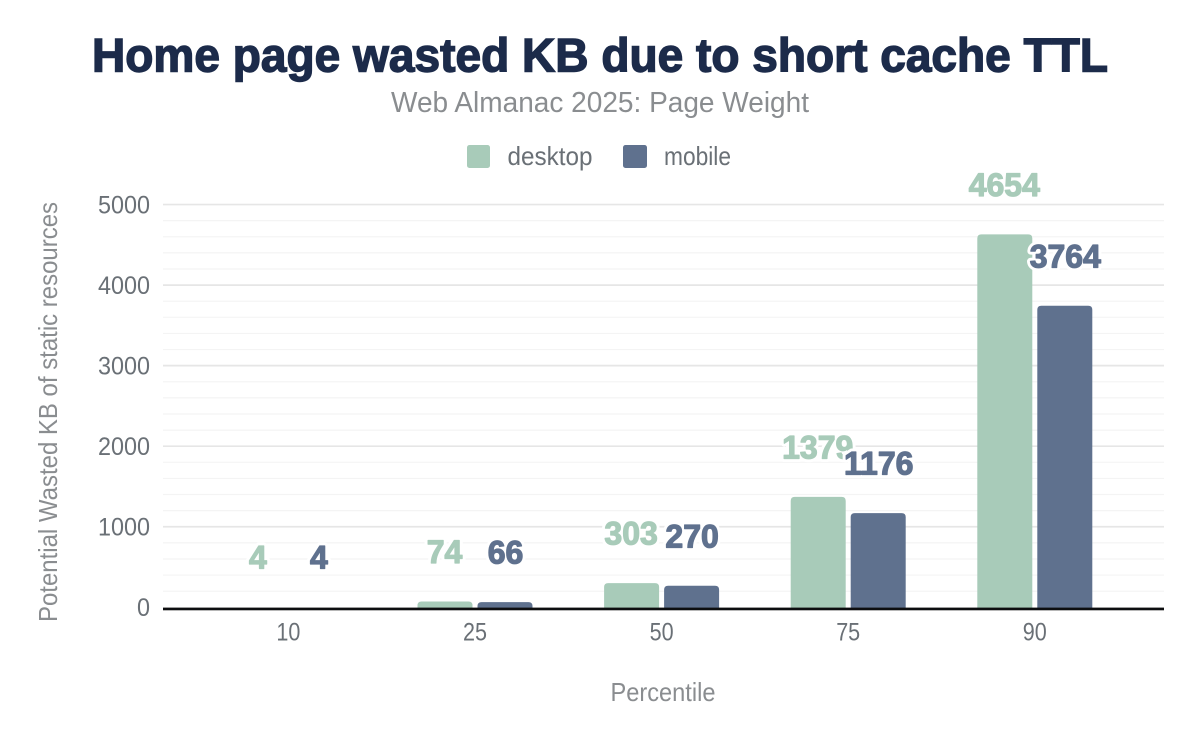  What do you see at coordinates (445, 552) in the screenshot?
I see `svg-text: 74` at bounding box center [445, 552].